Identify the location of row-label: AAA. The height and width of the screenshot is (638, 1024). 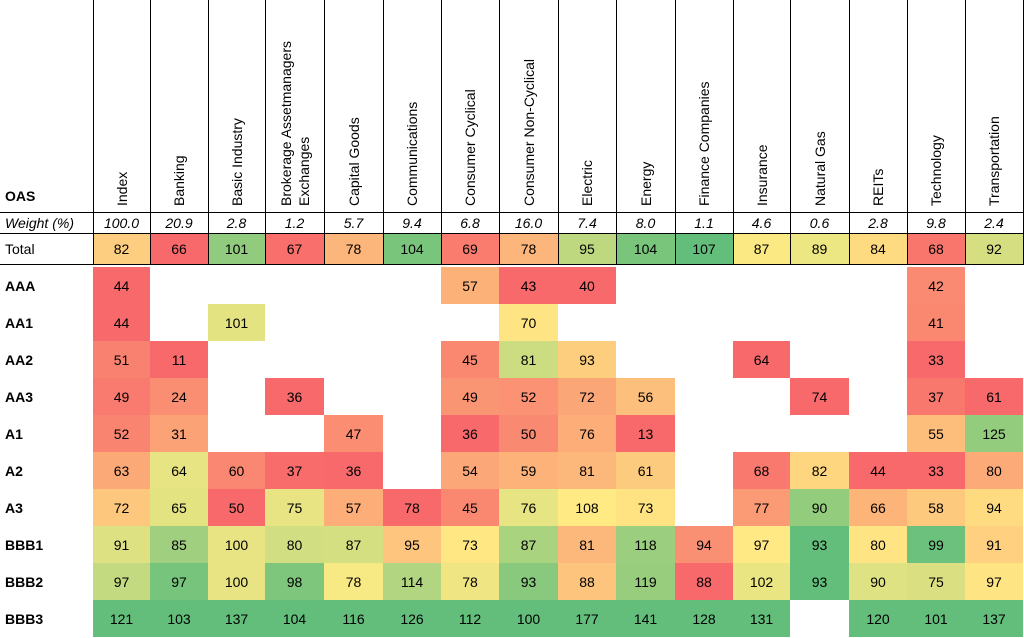
(20, 285).